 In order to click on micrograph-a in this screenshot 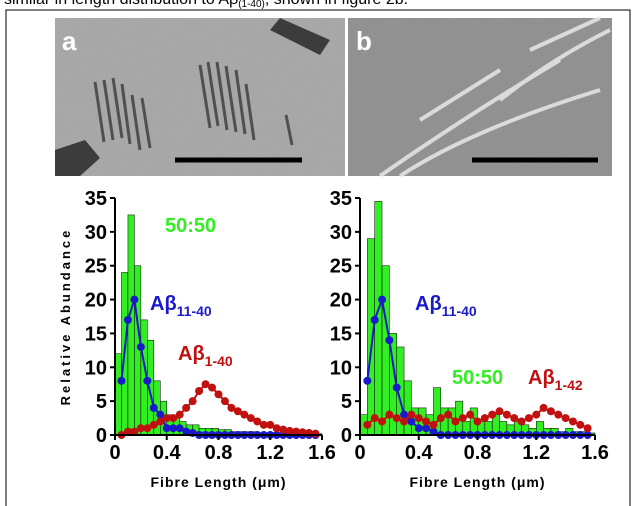, I will do `click(200, 97)`.